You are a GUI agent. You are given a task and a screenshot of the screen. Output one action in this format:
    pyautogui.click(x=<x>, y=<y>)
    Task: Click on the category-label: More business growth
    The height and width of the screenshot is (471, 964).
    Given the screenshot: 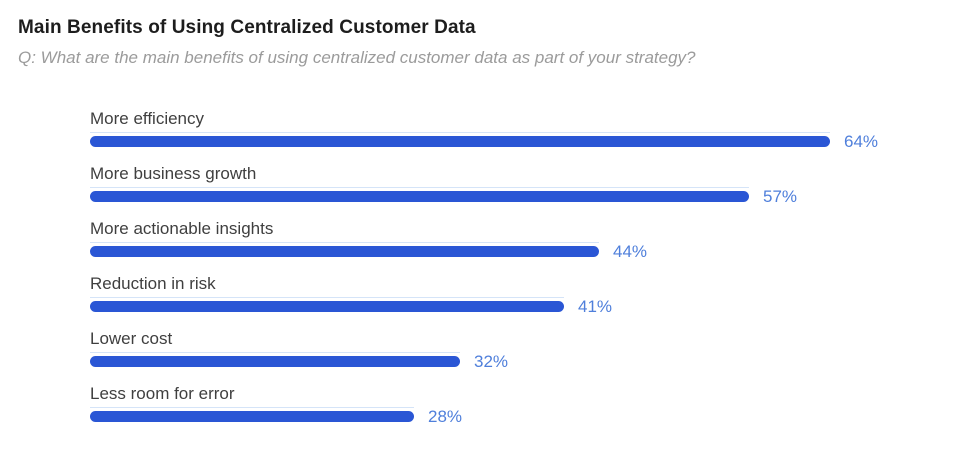 What is the action you would take?
    pyautogui.click(x=173, y=173)
    